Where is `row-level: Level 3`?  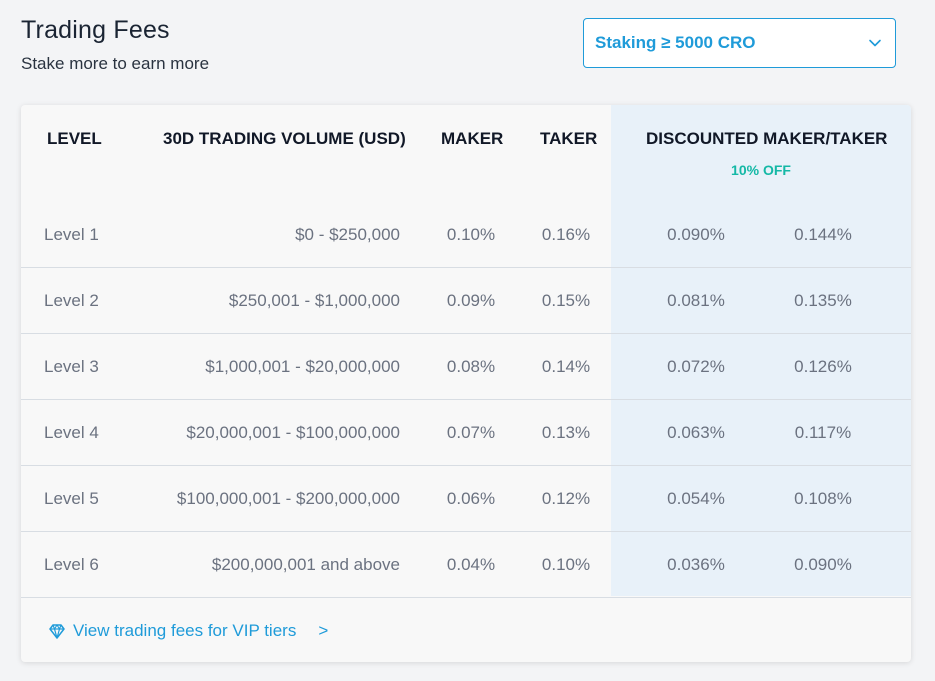
row-level: Level 3 is located at coordinates (71, 366).